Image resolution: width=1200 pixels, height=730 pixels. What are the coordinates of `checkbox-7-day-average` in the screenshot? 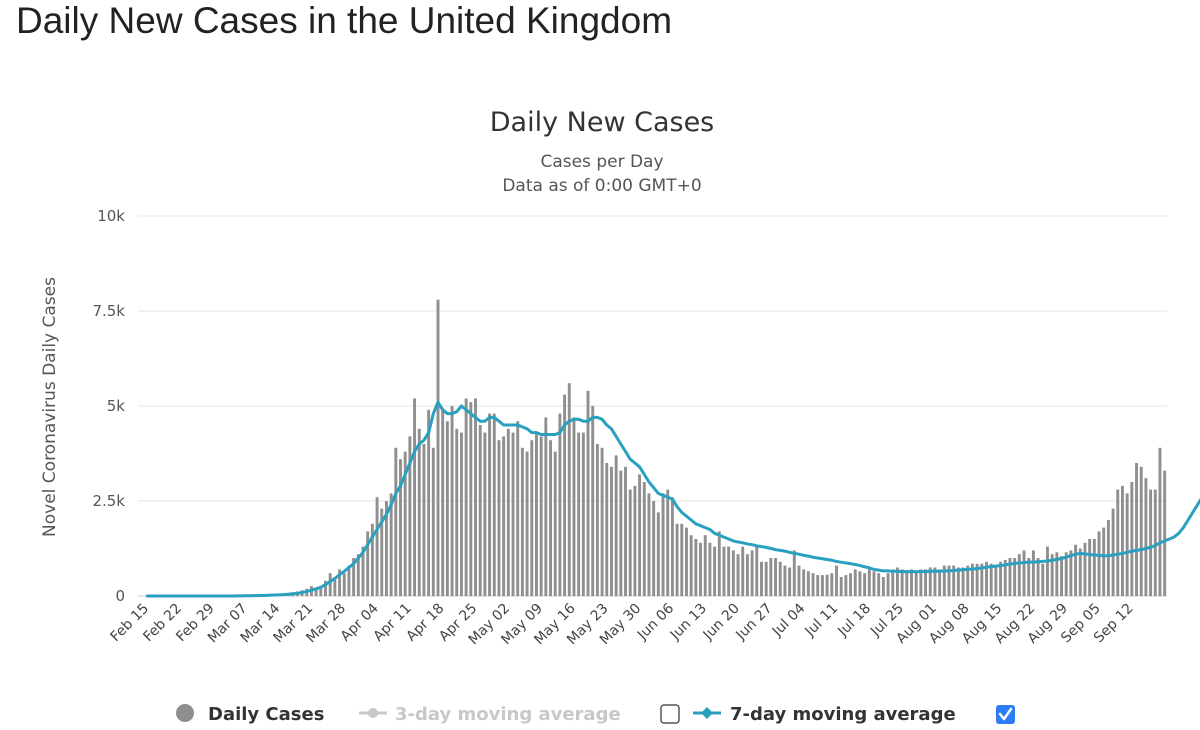 It's located at (1005, 714).